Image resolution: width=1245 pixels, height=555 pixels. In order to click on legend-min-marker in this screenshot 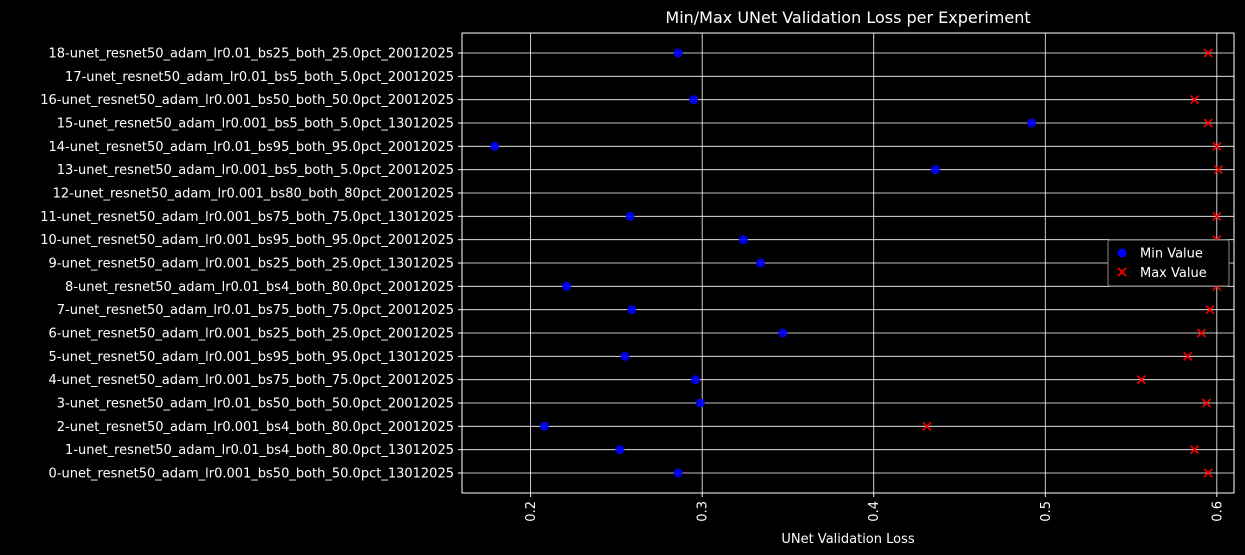, I will do `click(1122, 253)`.